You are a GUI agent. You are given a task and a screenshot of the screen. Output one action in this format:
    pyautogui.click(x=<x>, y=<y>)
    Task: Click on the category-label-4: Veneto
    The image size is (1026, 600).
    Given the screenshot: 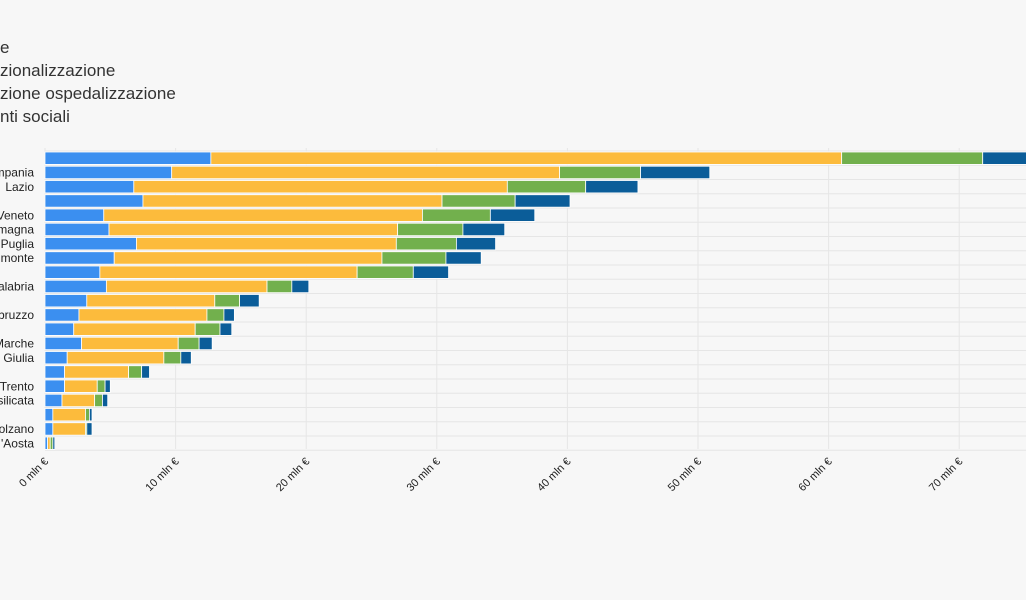 What is the action you would take?
    pyautogui.click(x=17, y=215)
    